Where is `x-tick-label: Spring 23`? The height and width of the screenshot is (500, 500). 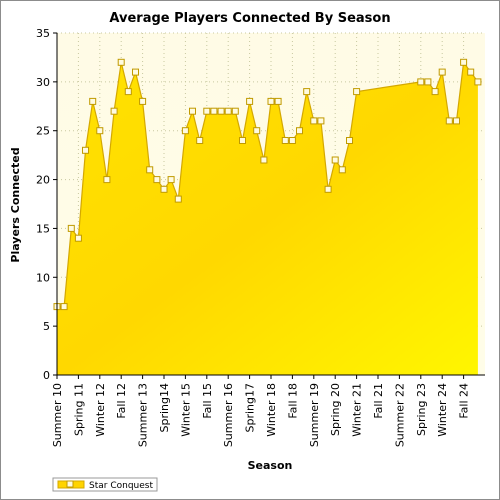 x-tick-label: Spring 23 is located at coordinates (421, 409).